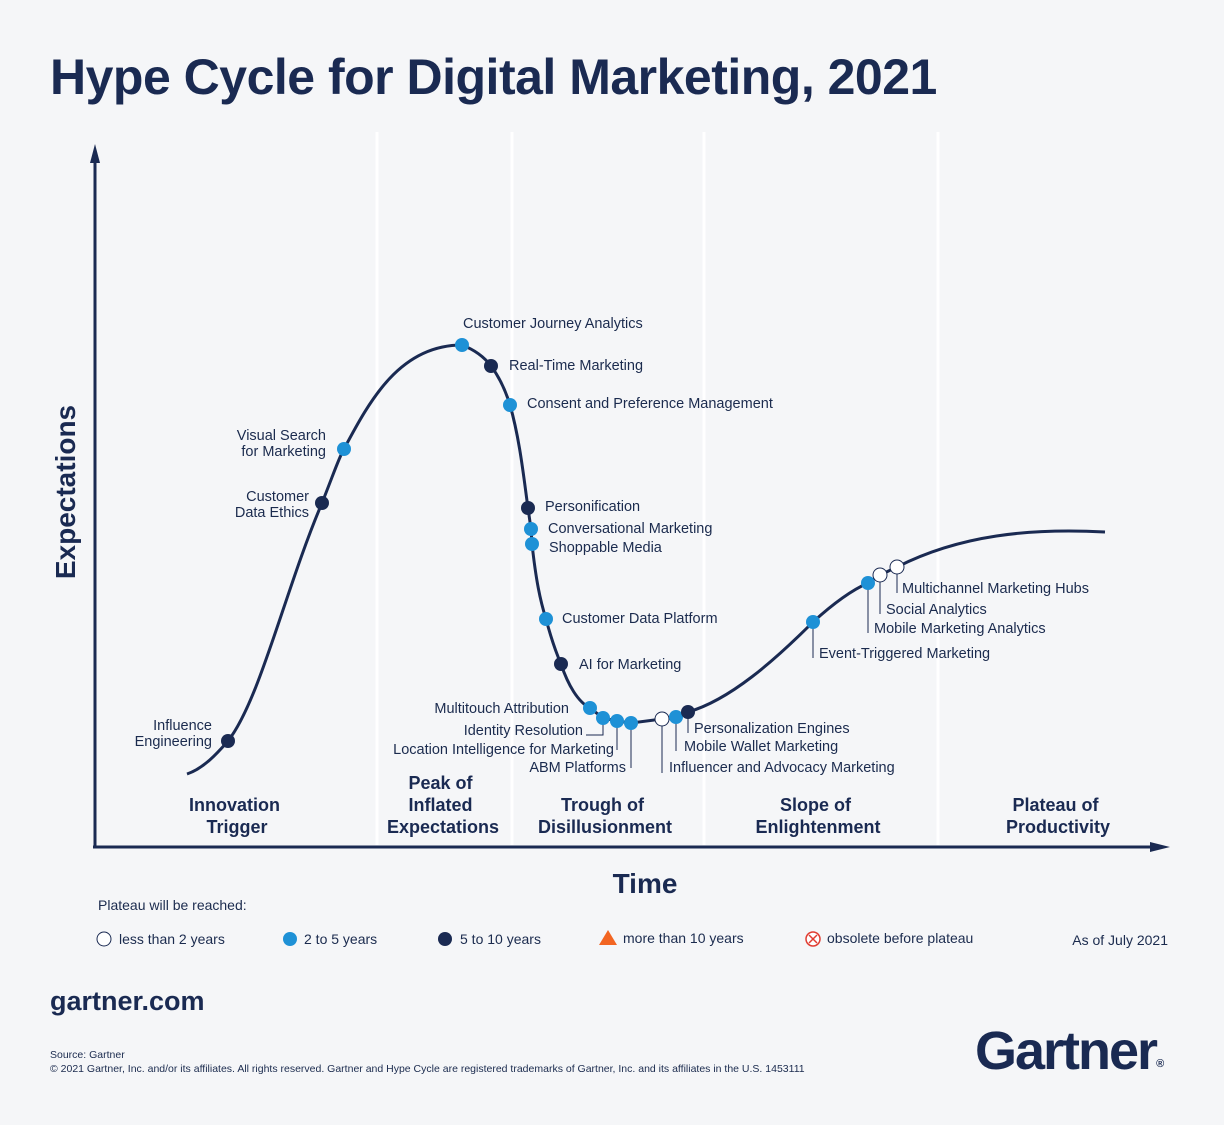  I want to click on gartner-logo-text: Gartner, so click(1066, 1051).